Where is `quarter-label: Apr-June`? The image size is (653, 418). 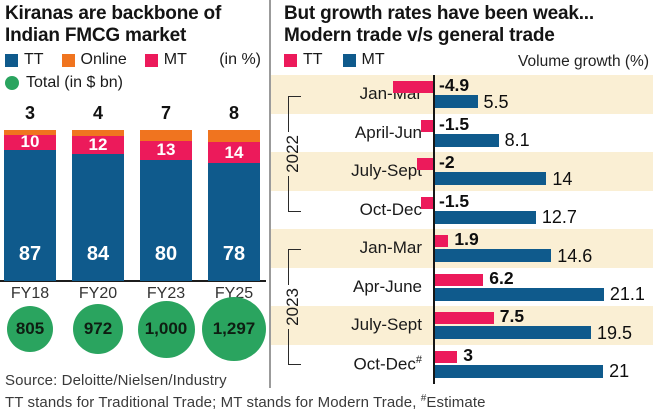
quarter-label: Apr-June is located at coordinates (387, 286).